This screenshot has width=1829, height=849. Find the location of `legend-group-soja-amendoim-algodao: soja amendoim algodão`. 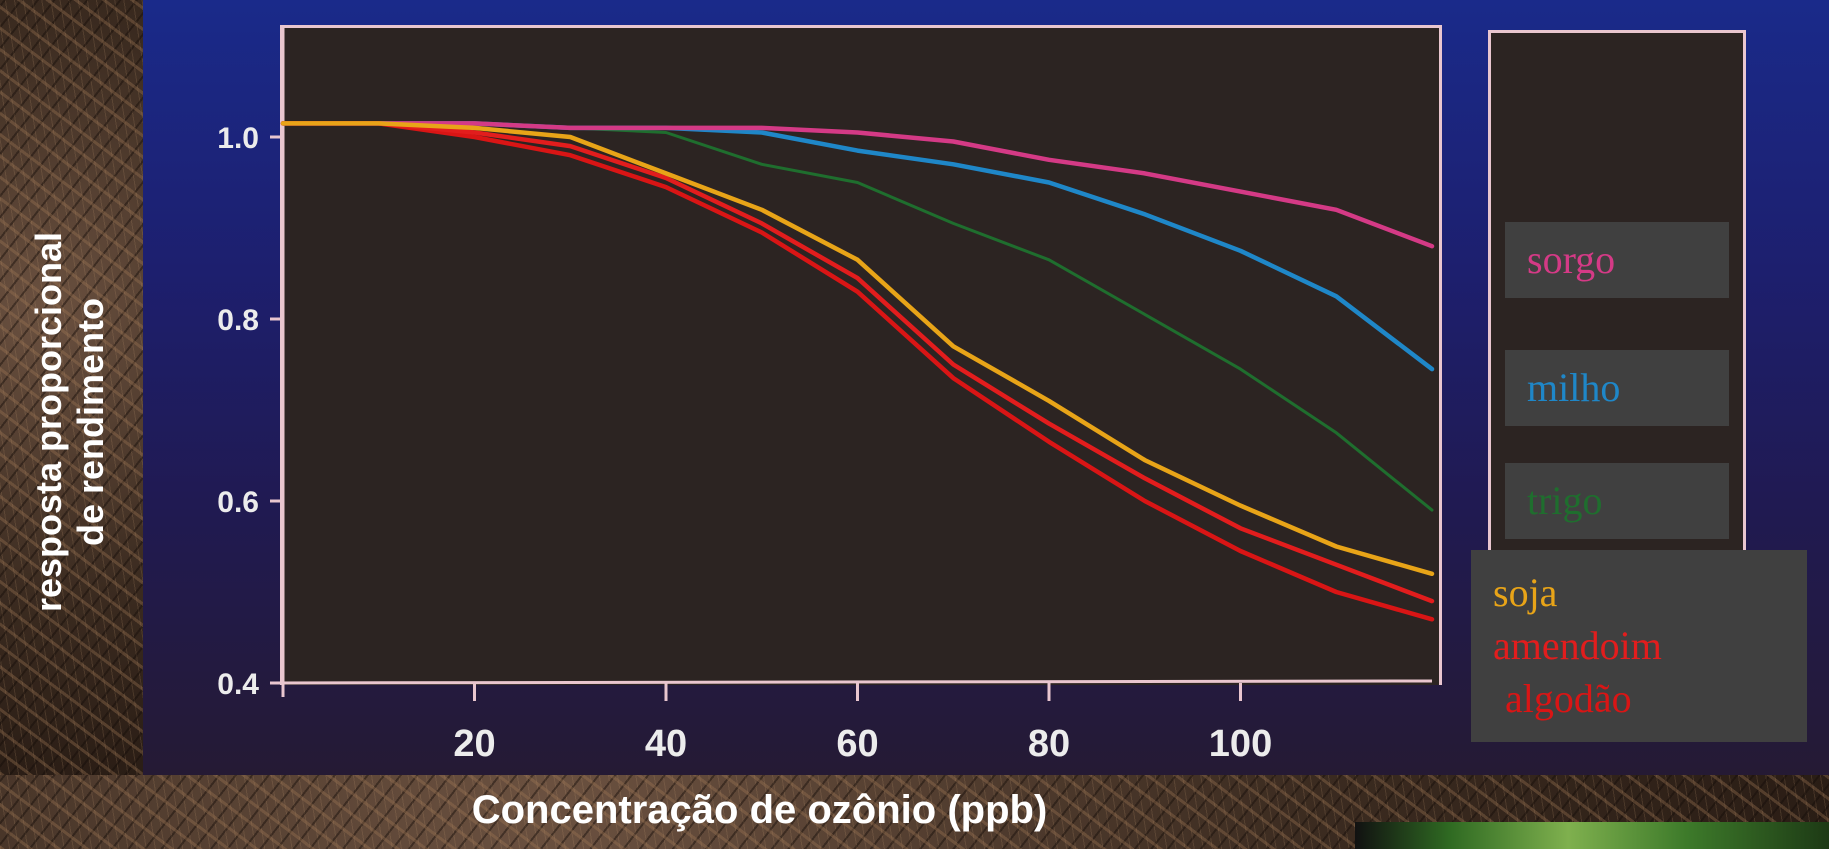

legend-group-soja-amendoim-algodao: soja amendoim algodão is located at coordinates (1639, 646).